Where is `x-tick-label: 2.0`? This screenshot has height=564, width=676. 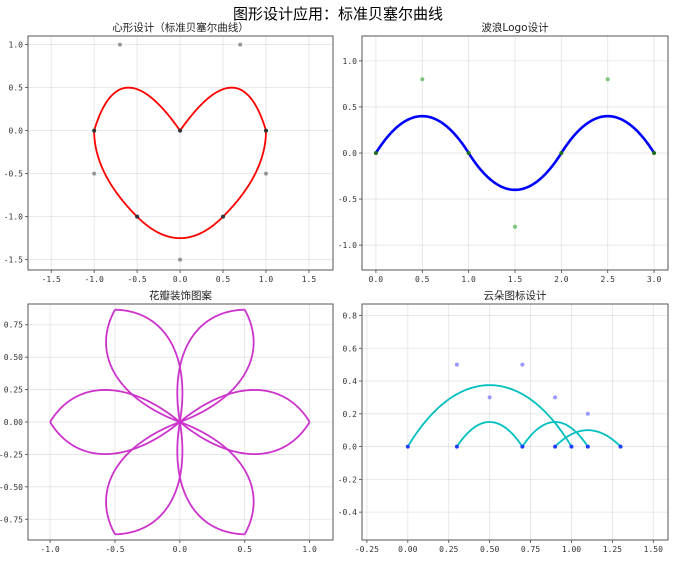 x-tick-label: 2.0 is located at coordinates (561, 279).